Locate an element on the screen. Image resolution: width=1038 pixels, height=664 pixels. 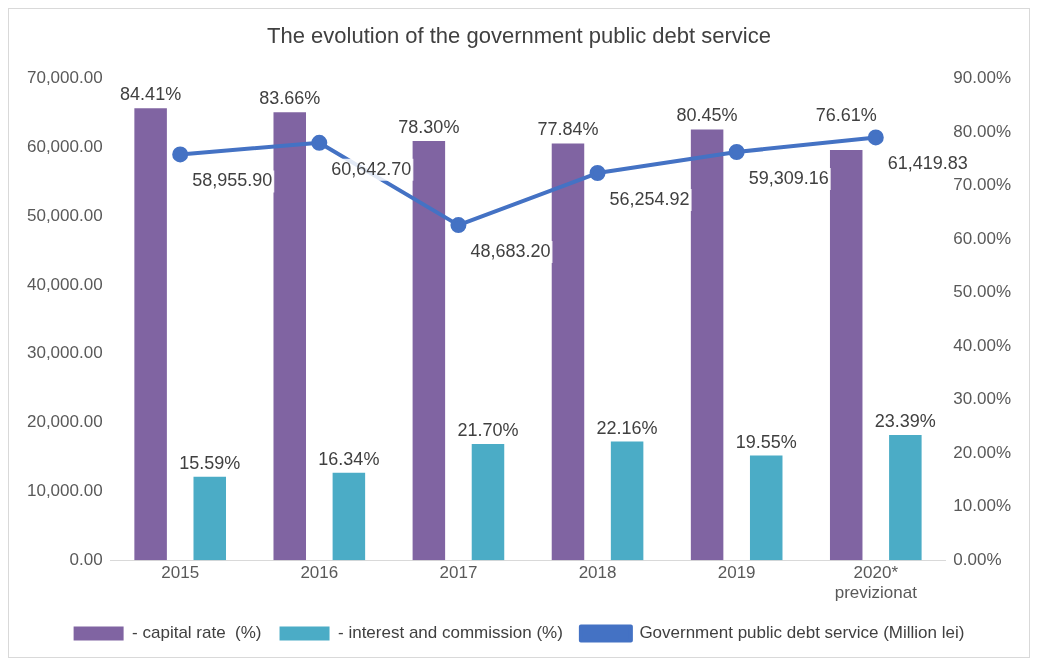
x-tick-label: 2019 is located at coordinates (736, 573).